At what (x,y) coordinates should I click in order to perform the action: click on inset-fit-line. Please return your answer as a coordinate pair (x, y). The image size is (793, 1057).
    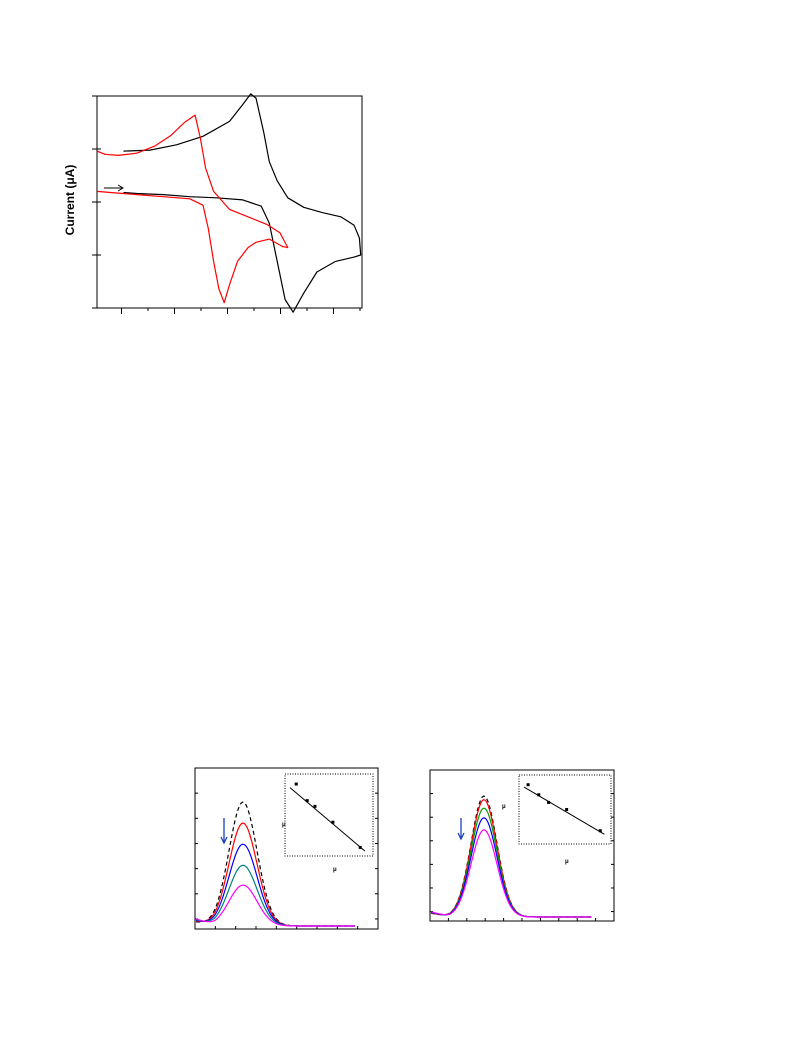
    Looking at the image, I should click on (327, 819).